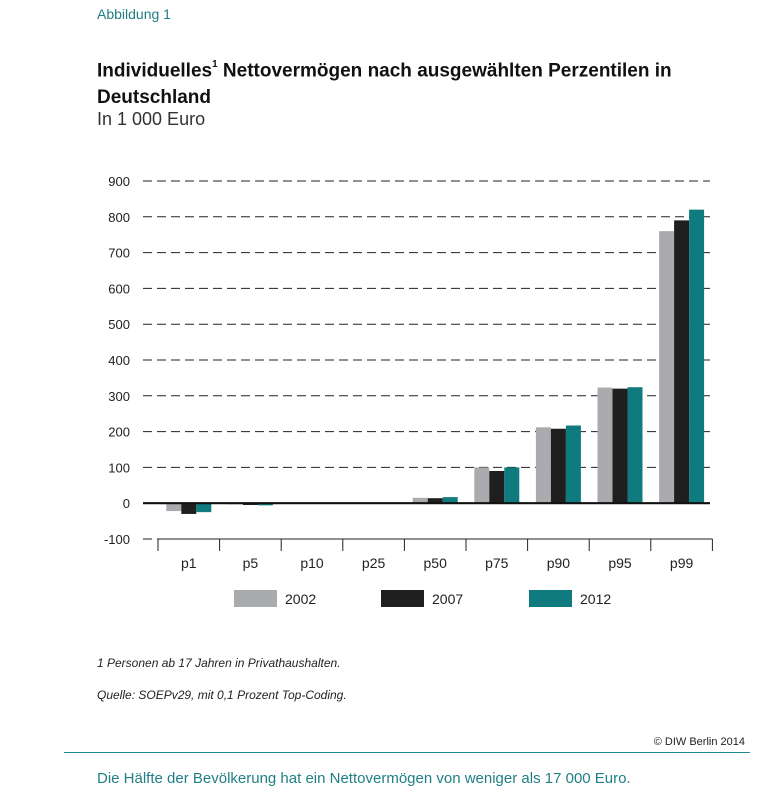 This screenshot has height=804, width=779. I want to click on bar-2012-p75, so click(512, 485).